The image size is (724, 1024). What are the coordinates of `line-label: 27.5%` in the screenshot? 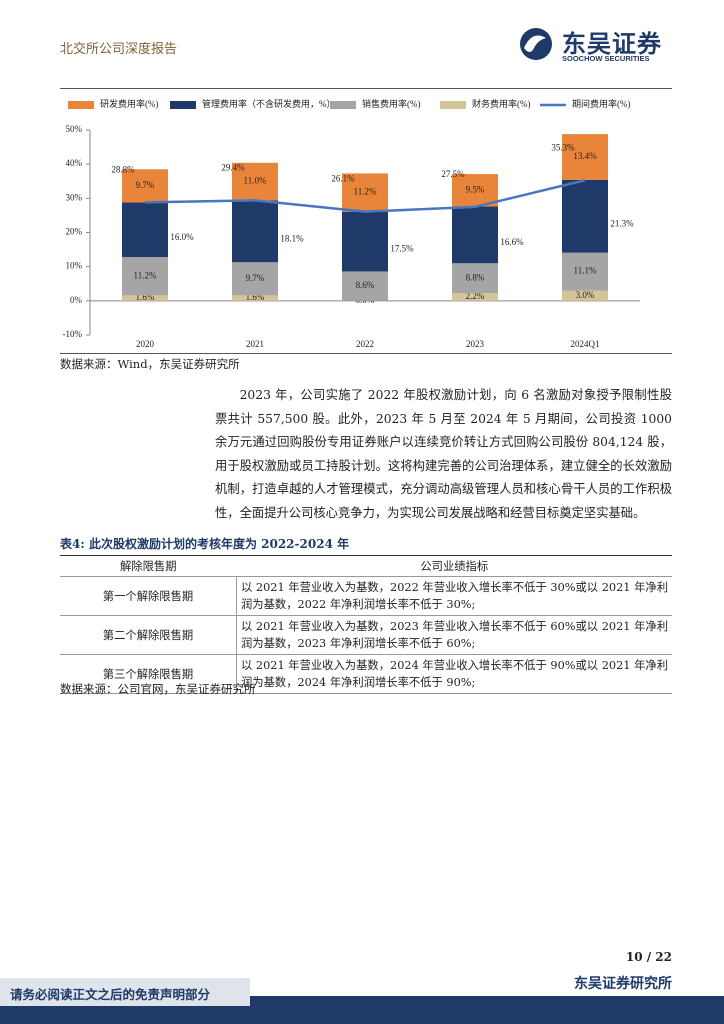 It's located at (453, 174).